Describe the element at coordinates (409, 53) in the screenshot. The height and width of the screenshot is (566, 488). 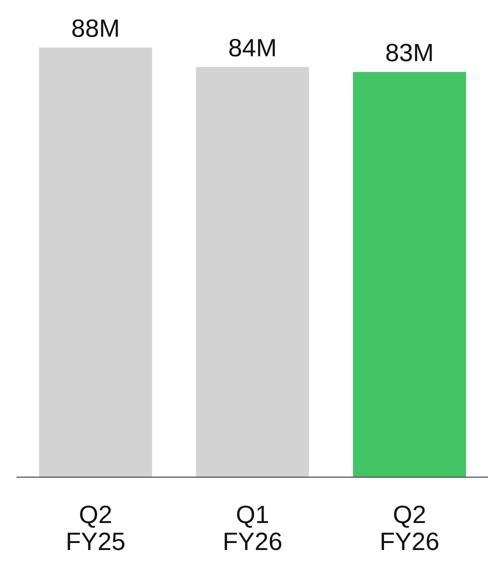
I see `data-label: 83M` at that location.